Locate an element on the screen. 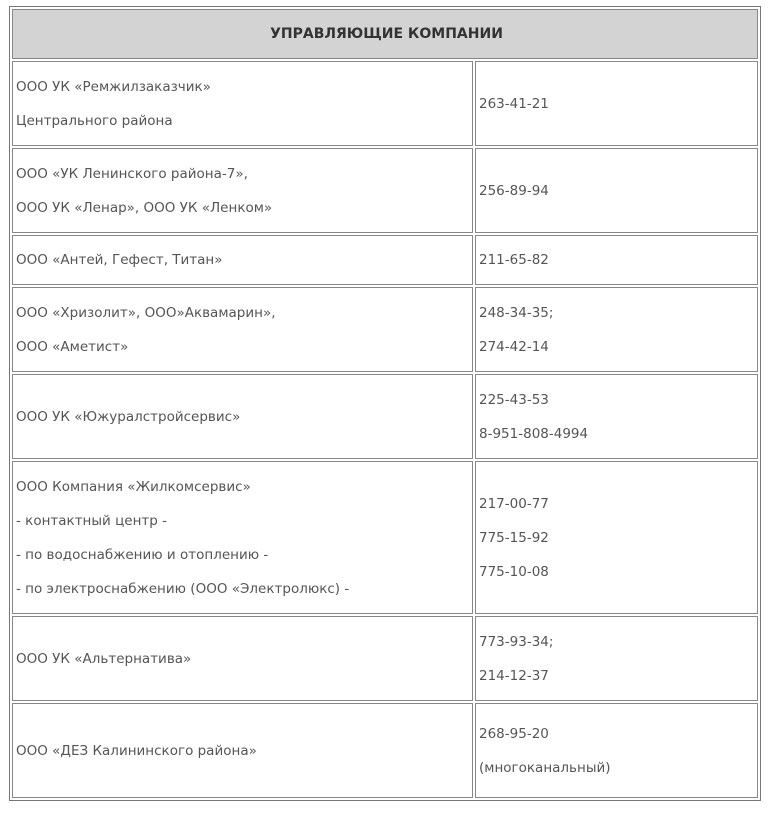 This screenshot has height=814, width=770. phone-number: 263-41-21 is located at coordinates (514, 103).